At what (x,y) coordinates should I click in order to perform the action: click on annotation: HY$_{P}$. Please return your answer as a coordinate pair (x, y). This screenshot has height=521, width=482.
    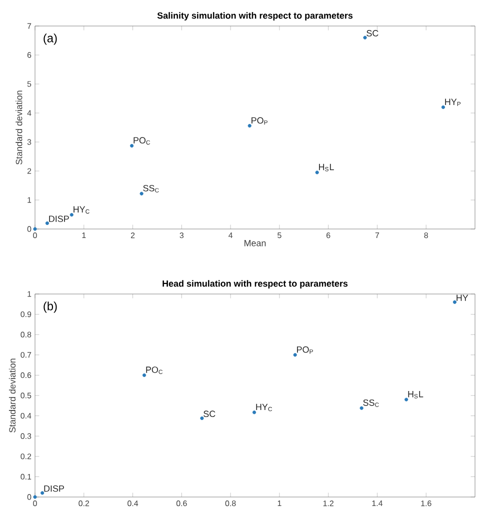
    Looking at the image, I should click on (453, 102).